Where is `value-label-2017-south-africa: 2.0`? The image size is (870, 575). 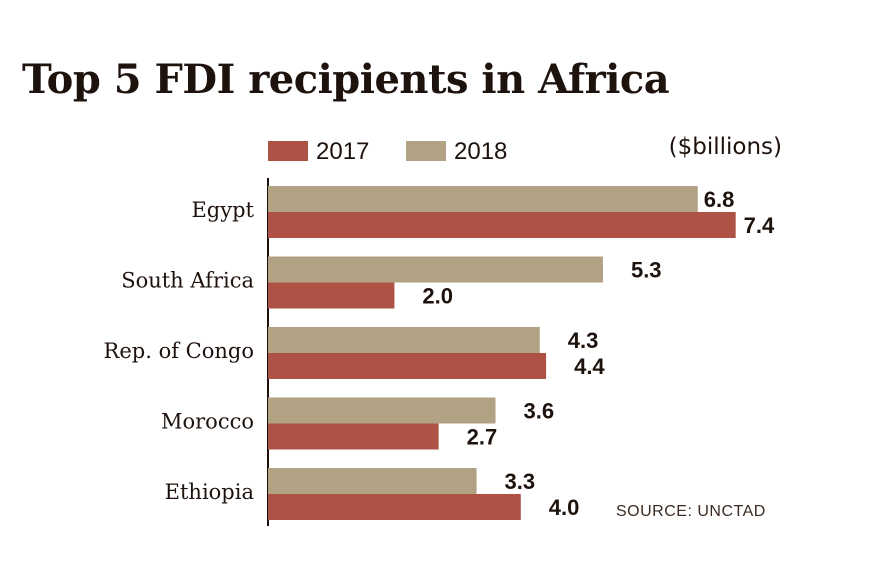 value-label-2017-south-africa: 2.0 is located at coordinates (437, 296).